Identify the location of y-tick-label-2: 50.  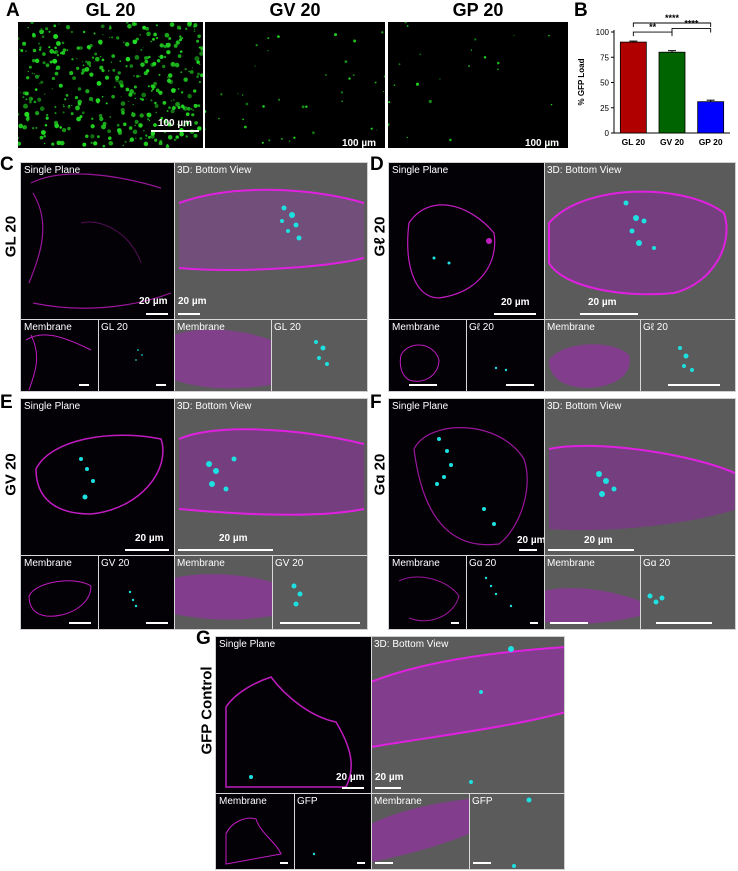
(604, 83).